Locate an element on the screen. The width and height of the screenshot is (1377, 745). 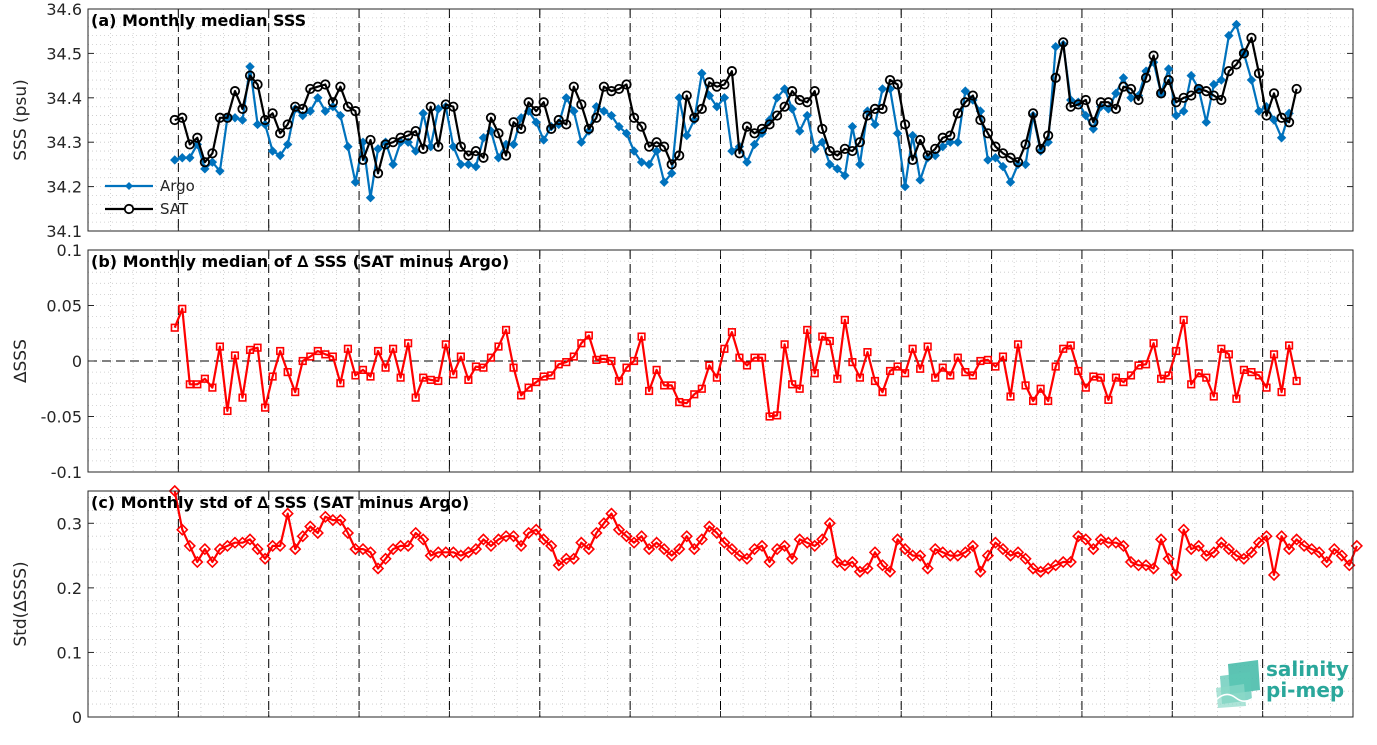
y-tick-label: 0.05 is located at coordinates (64, 306).